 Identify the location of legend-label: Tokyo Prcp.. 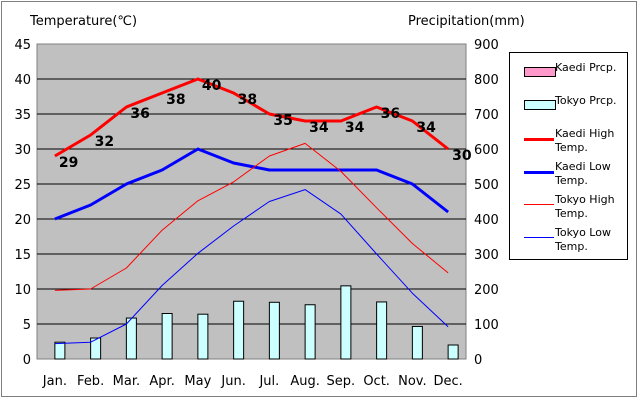
(586, 100).